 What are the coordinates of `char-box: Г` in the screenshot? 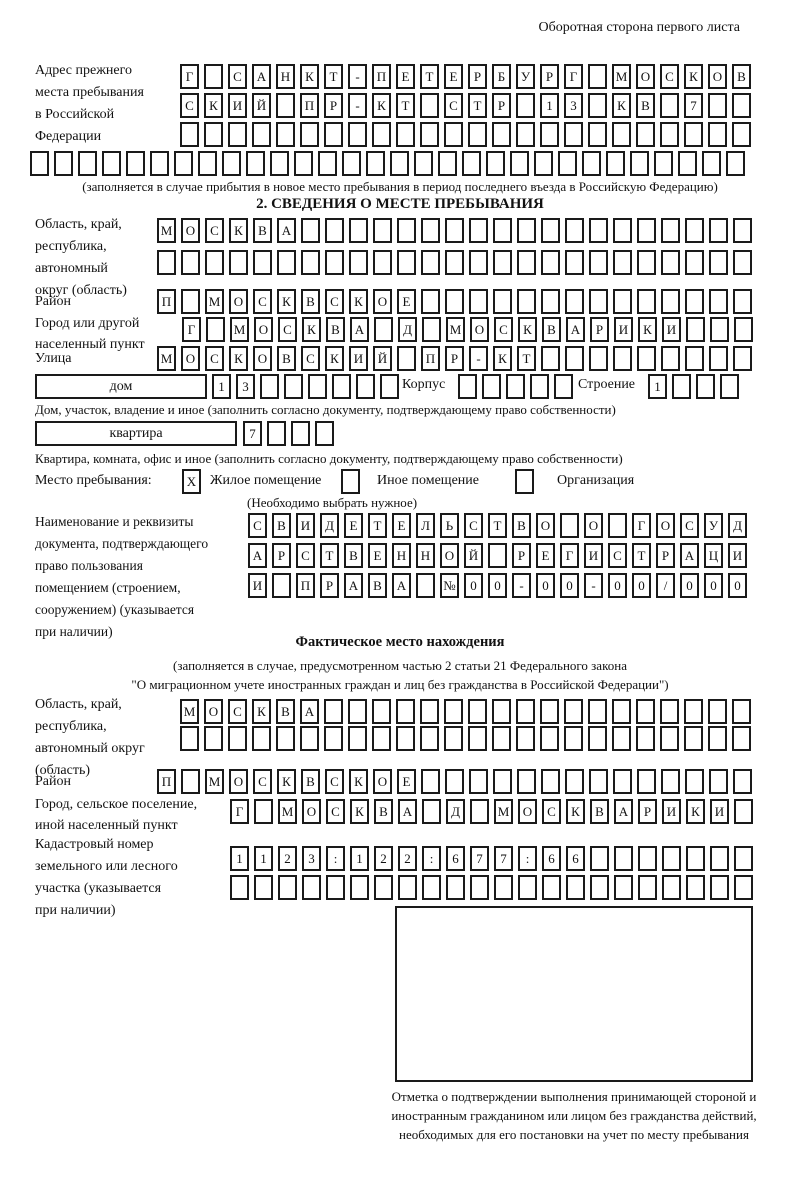 It's located at (569, 555).